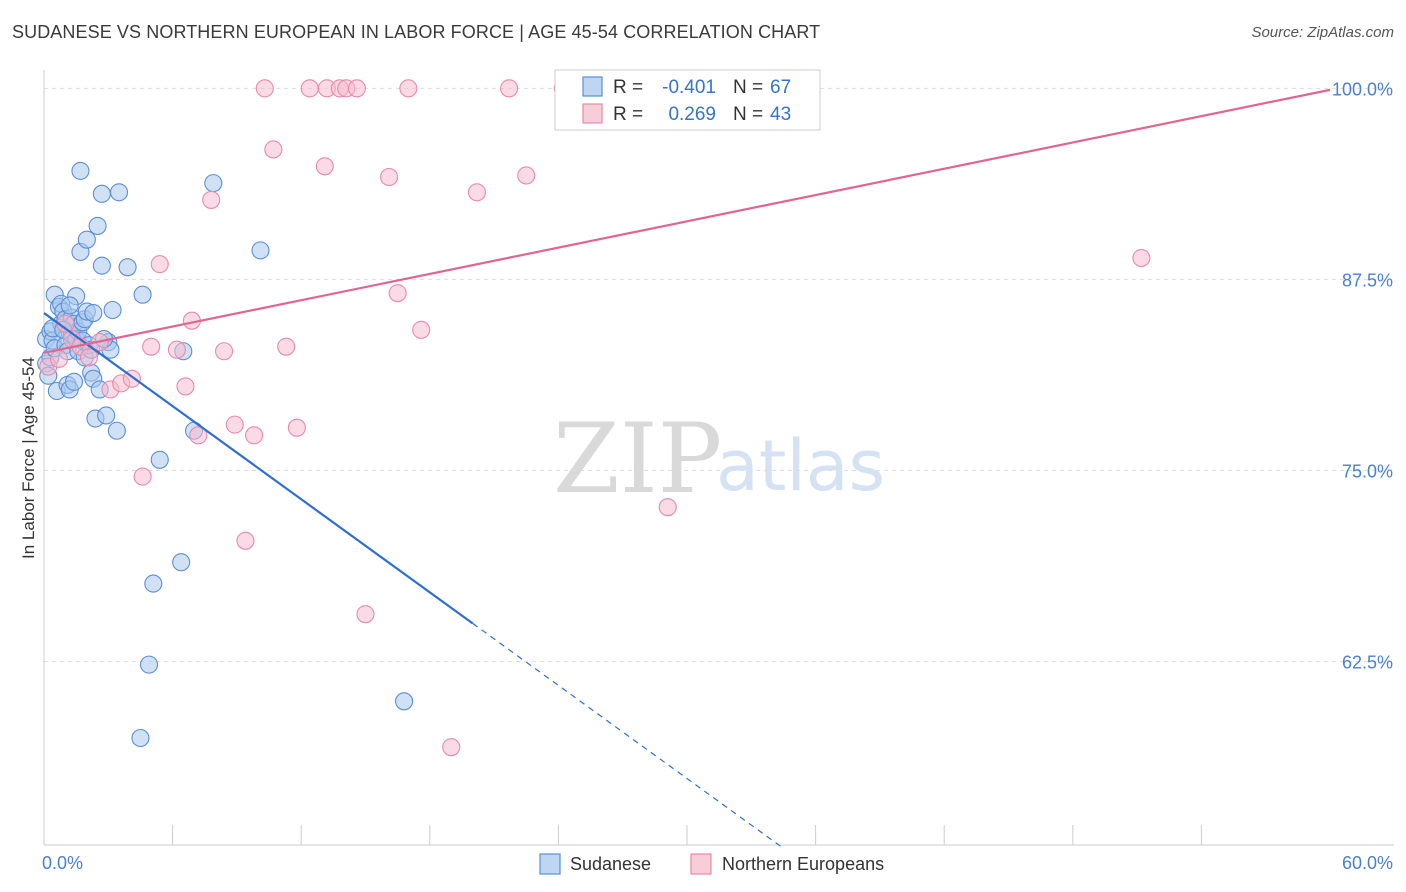  Describe the element at coordinates (748, 114) in the screenshot. I see `stats-n-label-2: N =` at that location.